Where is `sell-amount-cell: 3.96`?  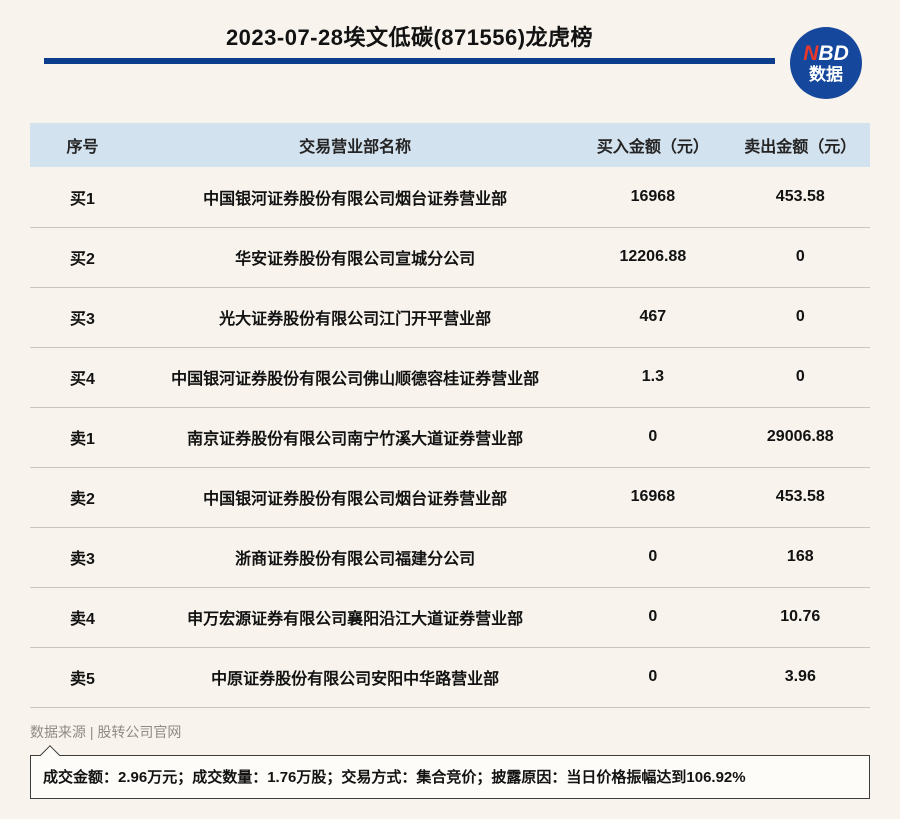 sell-amount-cell: 3.96 is located at coordinates (800, 677).